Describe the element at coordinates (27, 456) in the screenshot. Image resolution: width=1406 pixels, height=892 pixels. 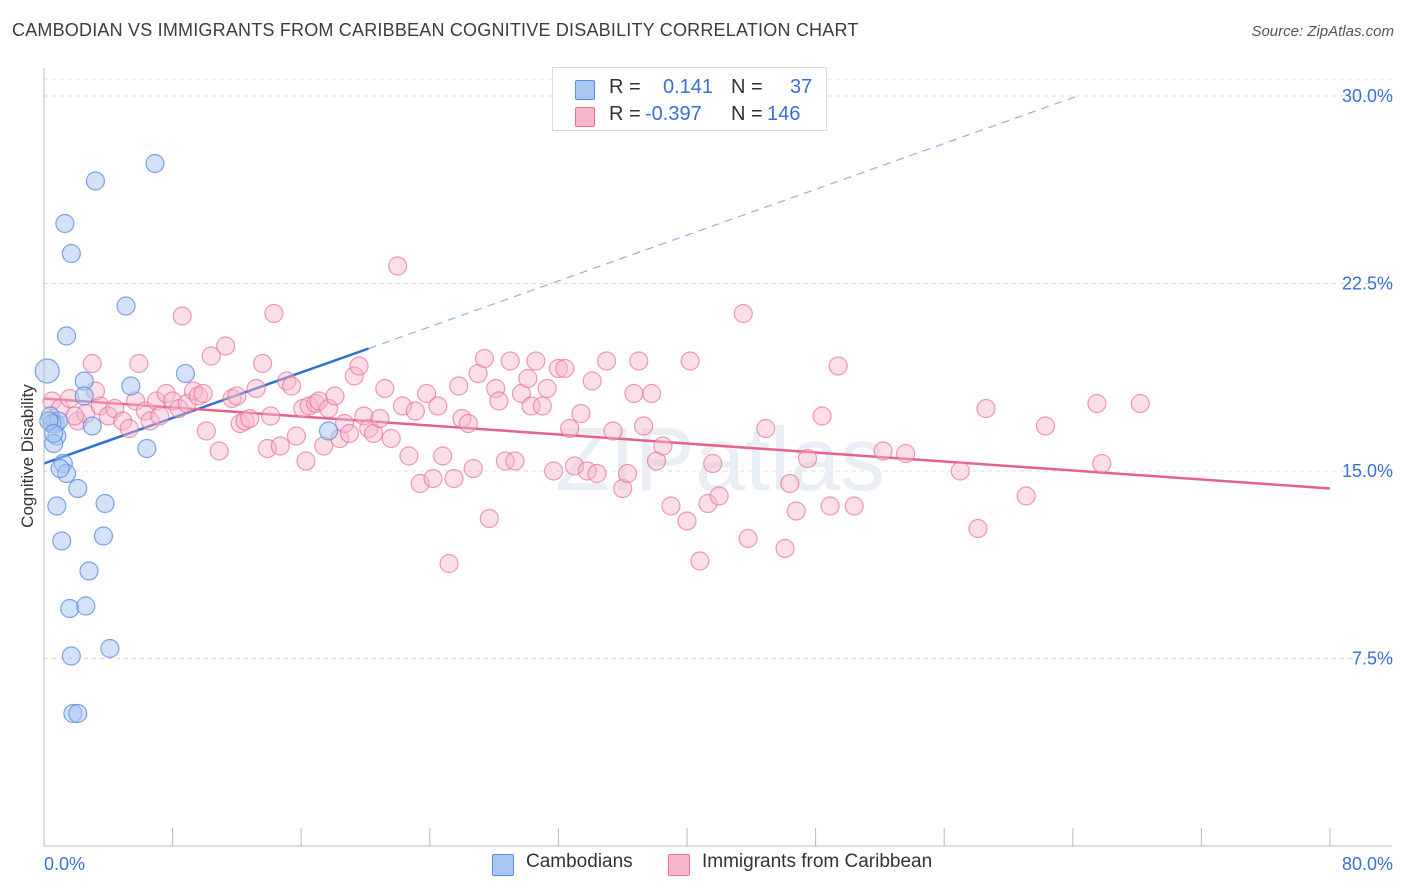
I see `y-axis-label: Cognitive Disability` at that location.